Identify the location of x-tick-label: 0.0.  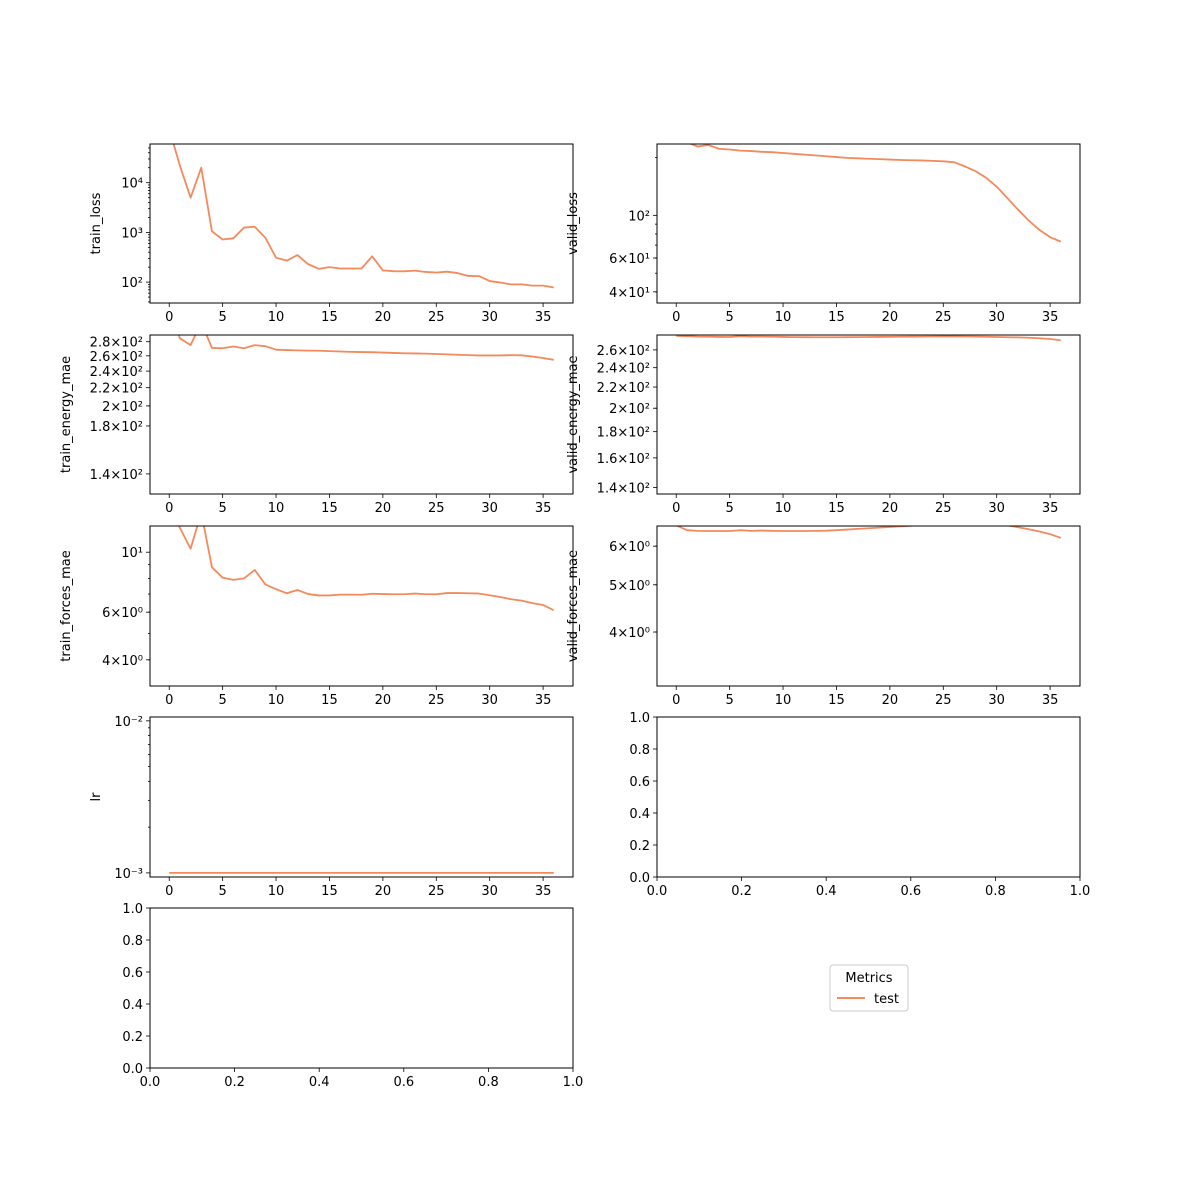
(150, 1082).